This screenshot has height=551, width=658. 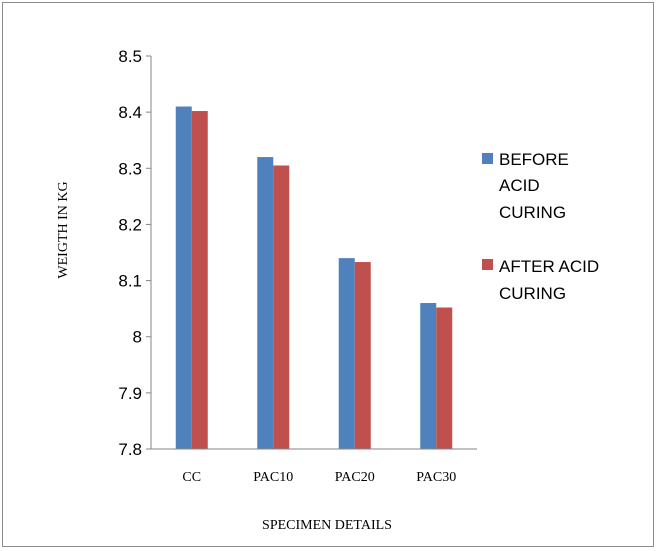 What do you see at coordinates (191, 477) in the screenshot?
I see `x-tick-label: CC` at bounding box center [191, 477].